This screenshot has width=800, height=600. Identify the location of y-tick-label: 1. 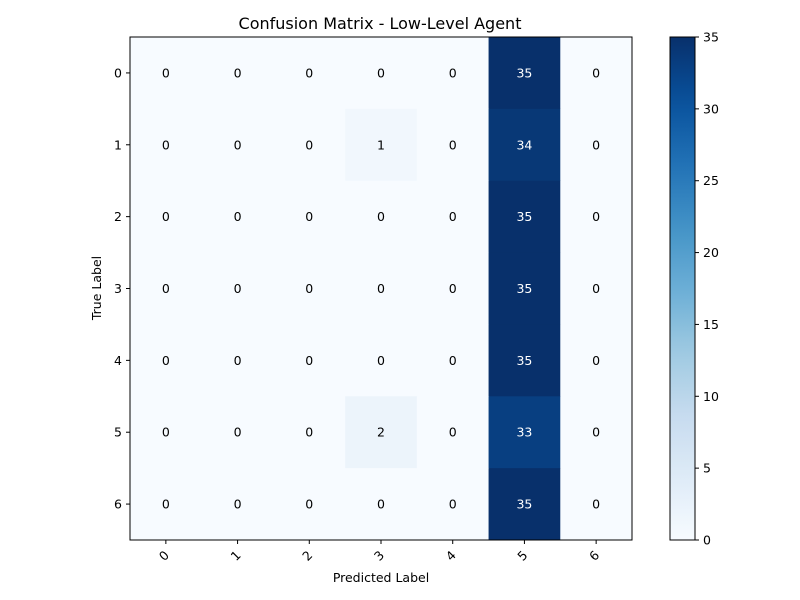
(118, 144).